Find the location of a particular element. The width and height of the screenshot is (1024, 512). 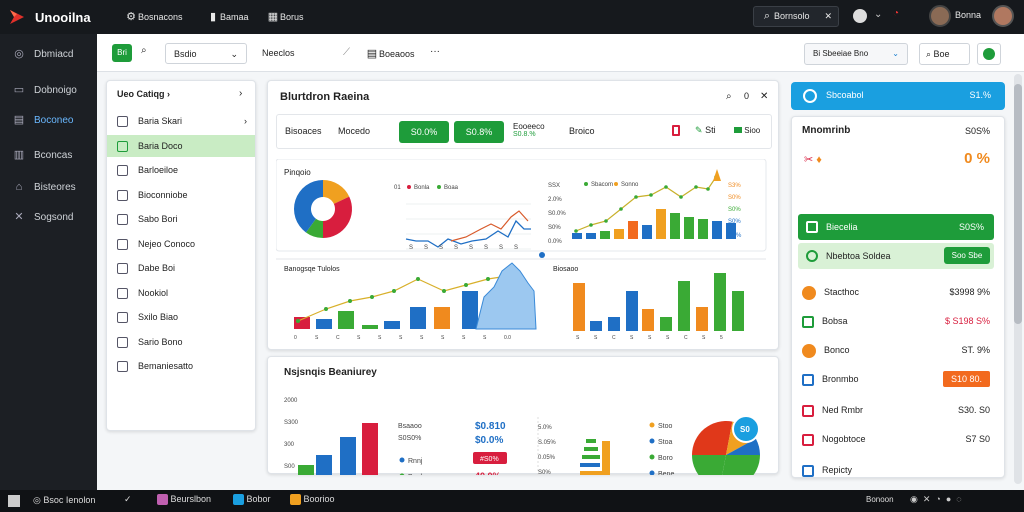

stat-label-2: S0S0% is located at coordinates (409, 438).